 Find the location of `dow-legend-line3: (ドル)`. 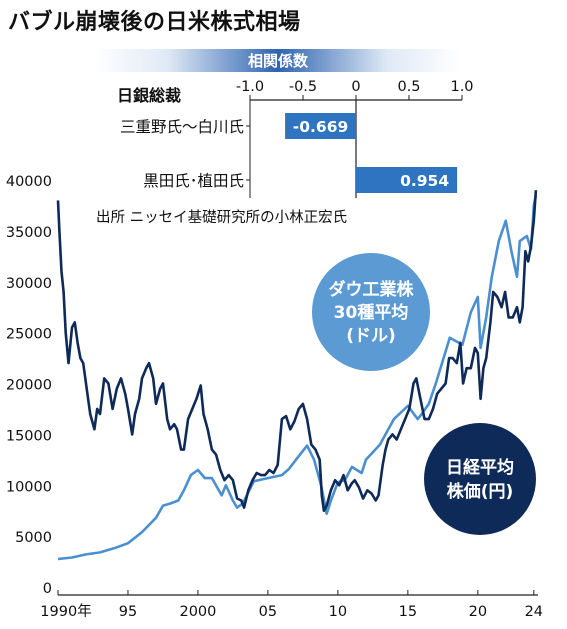

dow-legend-line3: (ドル) is located at coordinates (371, 336).